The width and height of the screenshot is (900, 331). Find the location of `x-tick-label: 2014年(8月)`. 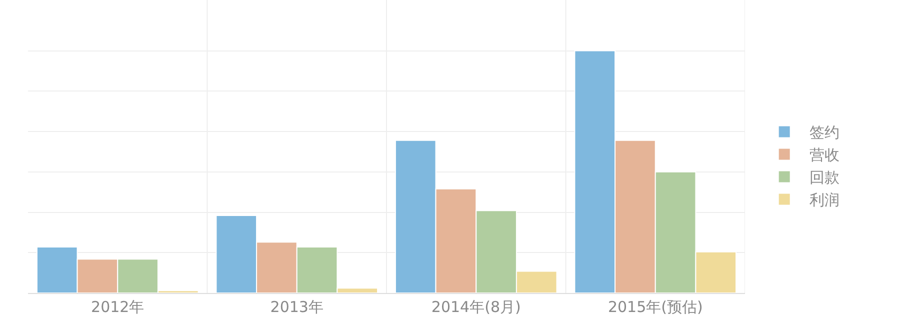

x-tick-label: 2014年(8月) is located at coordinates (476, 307).